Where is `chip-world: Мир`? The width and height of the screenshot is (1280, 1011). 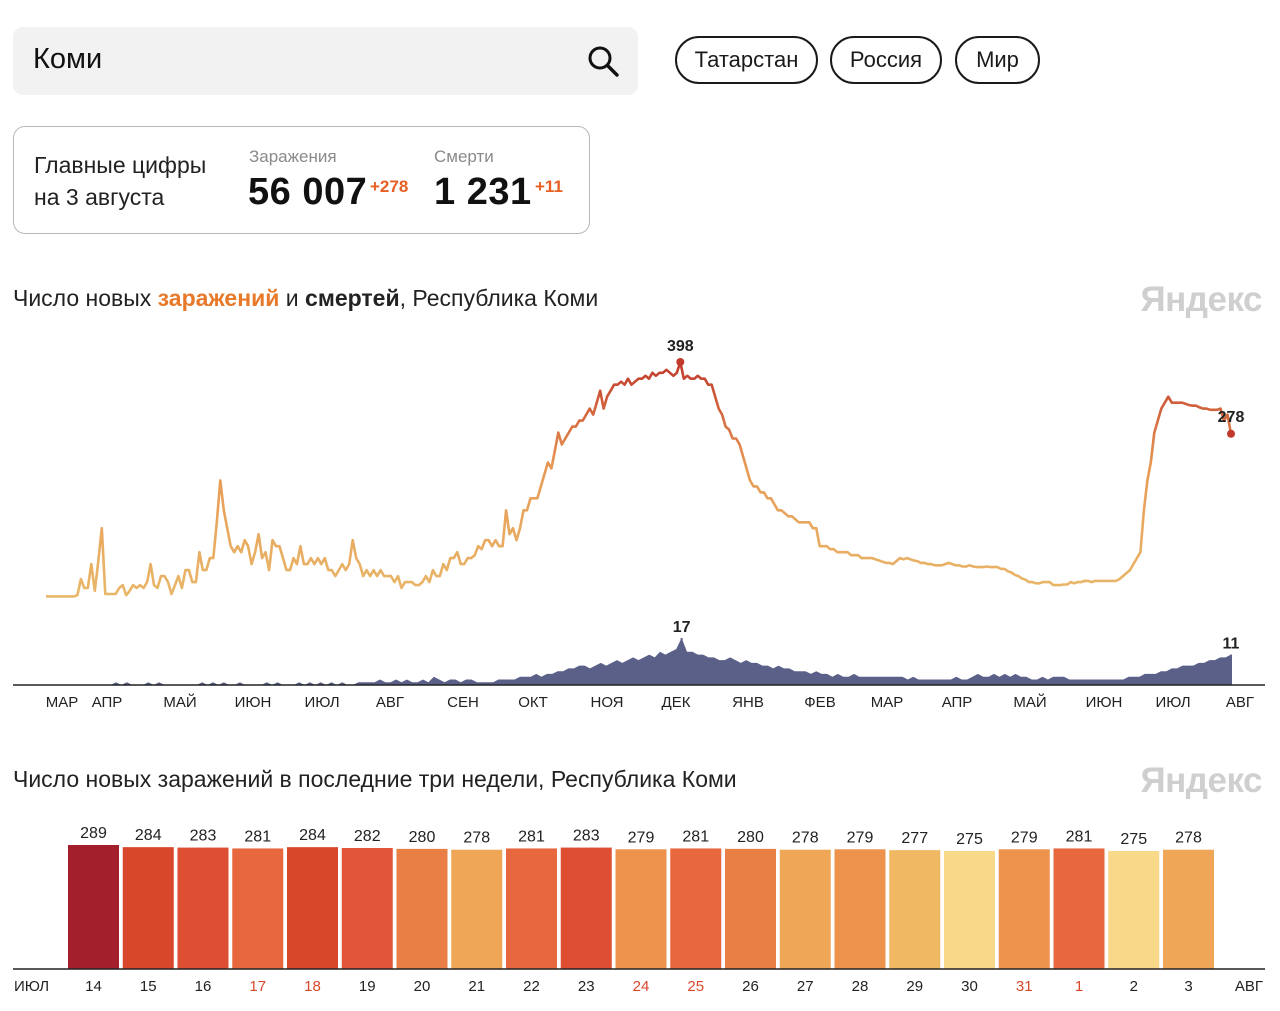 chip-world: Мир is located at coordinates (997, 60).